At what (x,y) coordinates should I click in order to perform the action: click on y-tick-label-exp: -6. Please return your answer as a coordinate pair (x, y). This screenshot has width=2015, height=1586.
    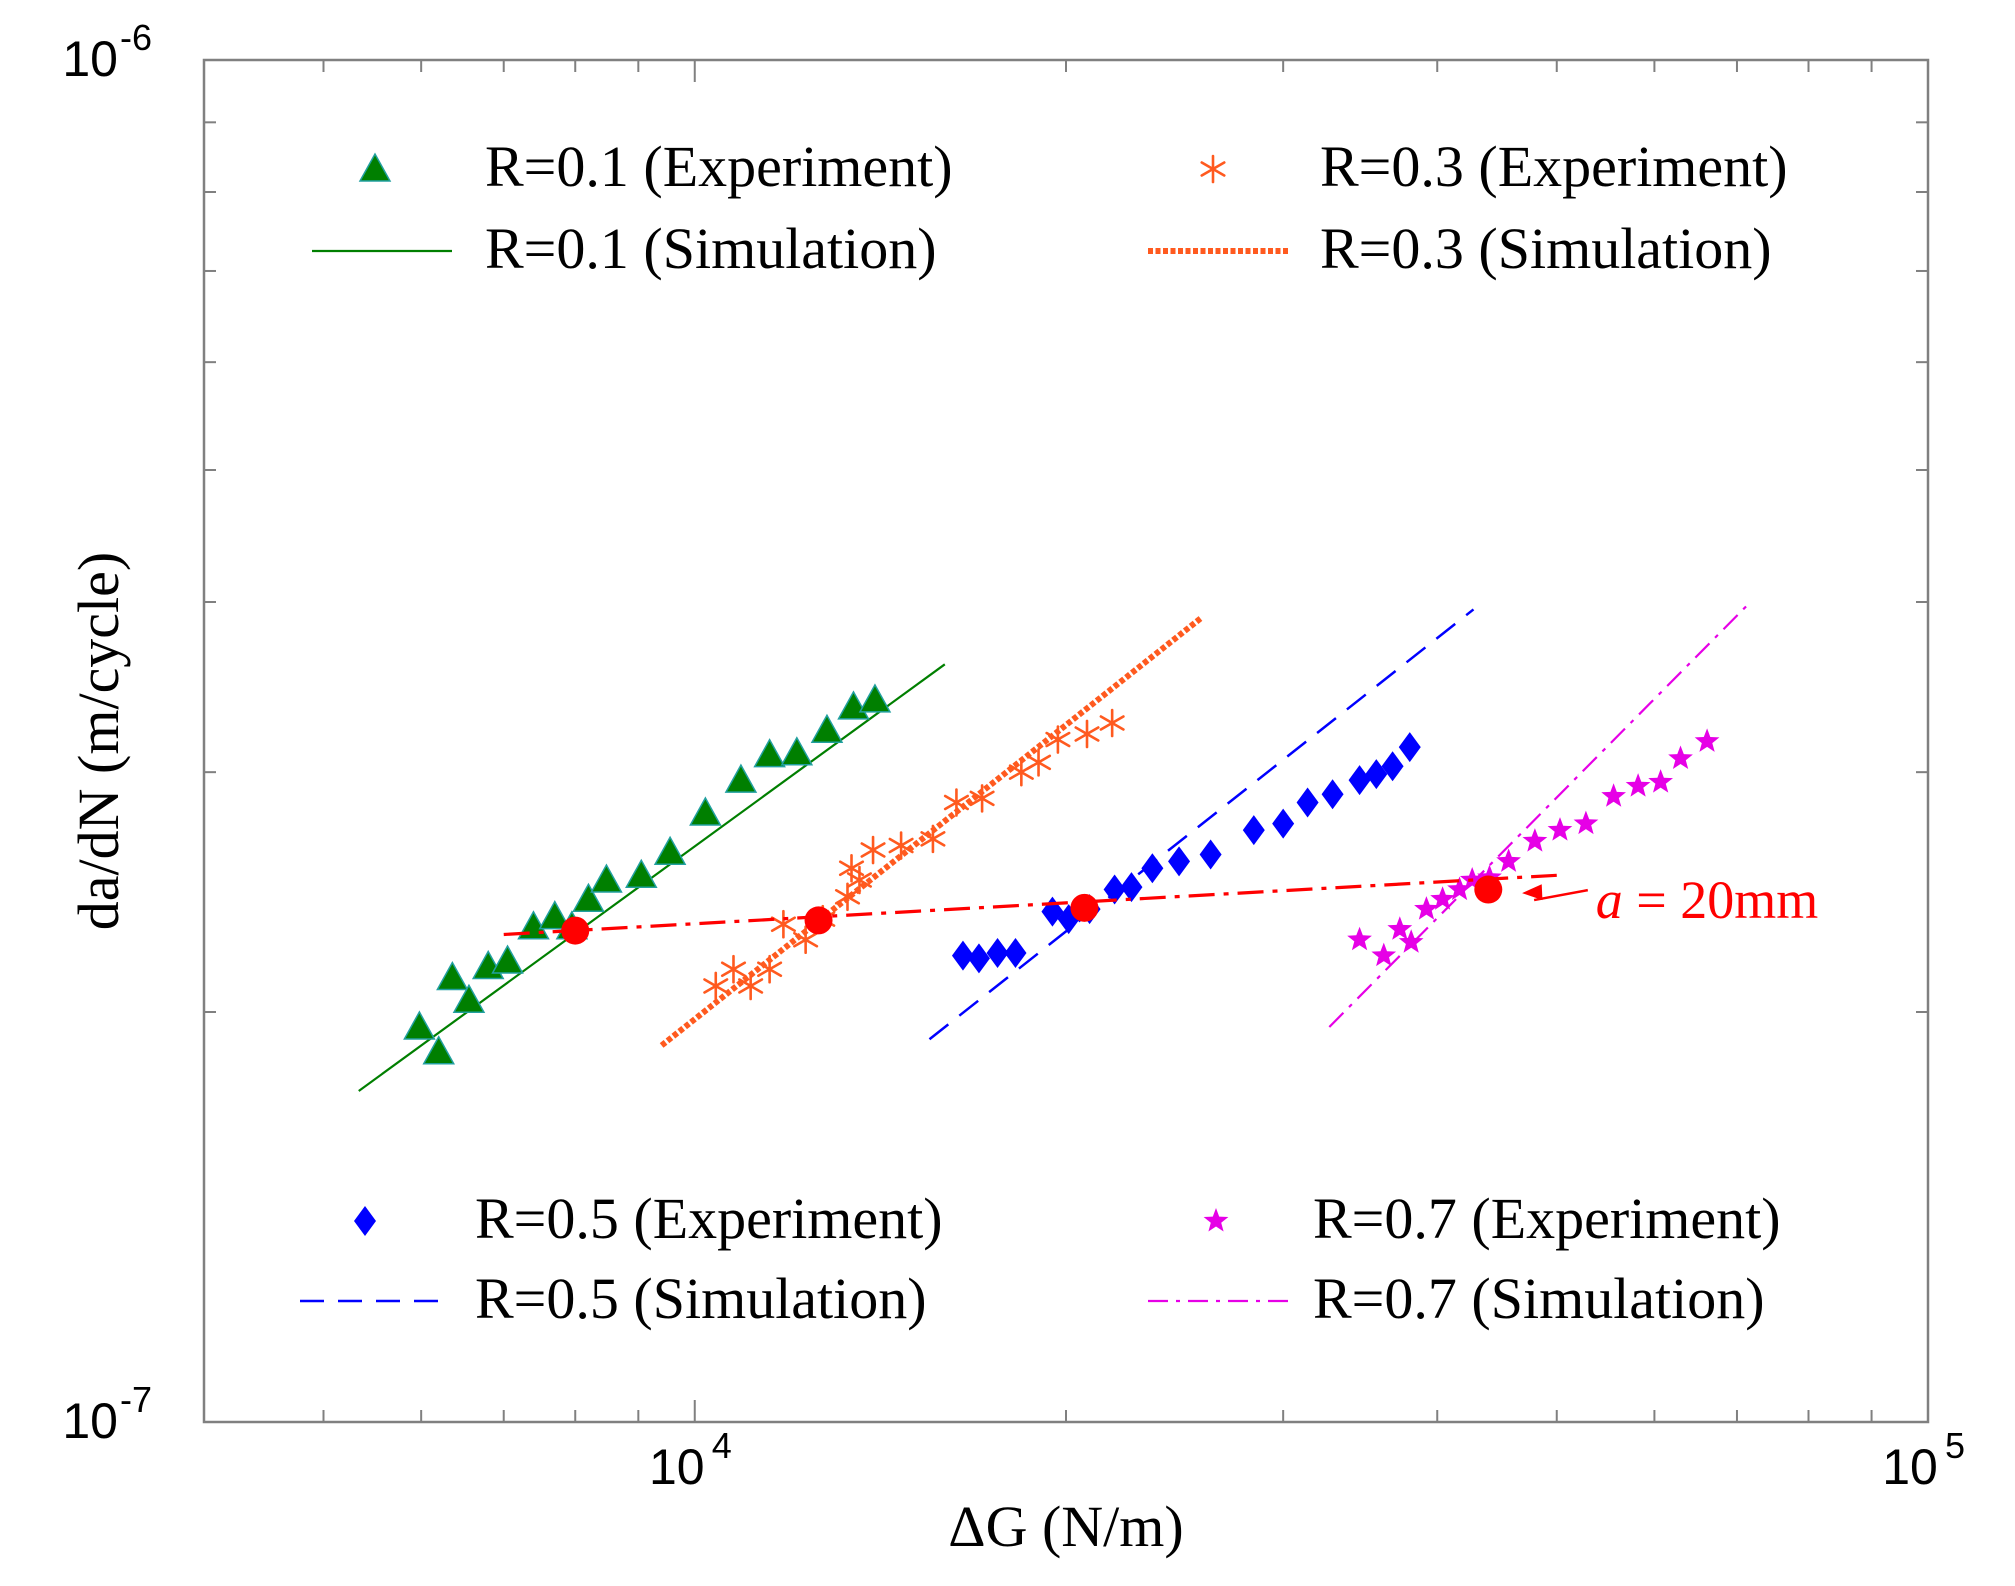
    Looking at the image, I should click on (136, 37).